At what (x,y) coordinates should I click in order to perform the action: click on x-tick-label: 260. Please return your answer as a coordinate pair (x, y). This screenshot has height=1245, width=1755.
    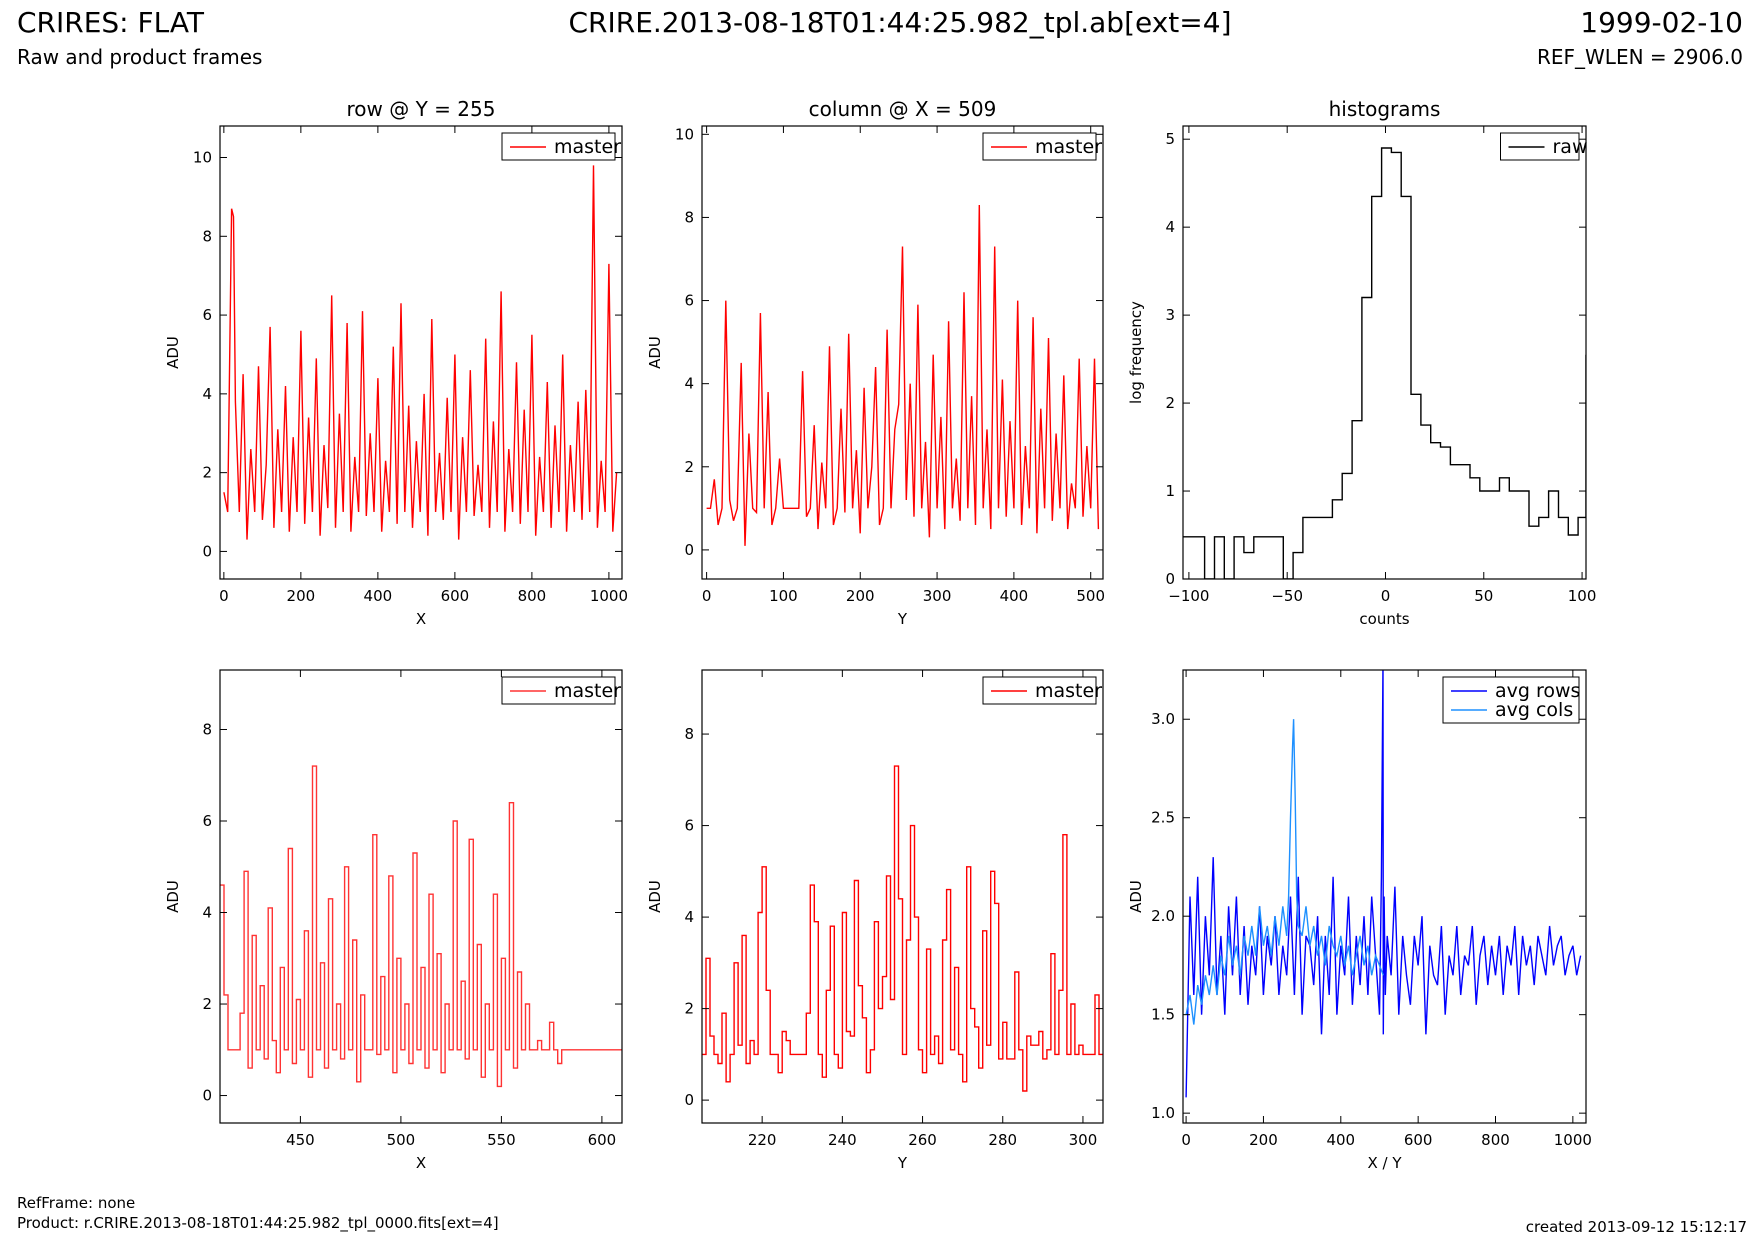
    Looking at the image, I should click on (922, 1140).